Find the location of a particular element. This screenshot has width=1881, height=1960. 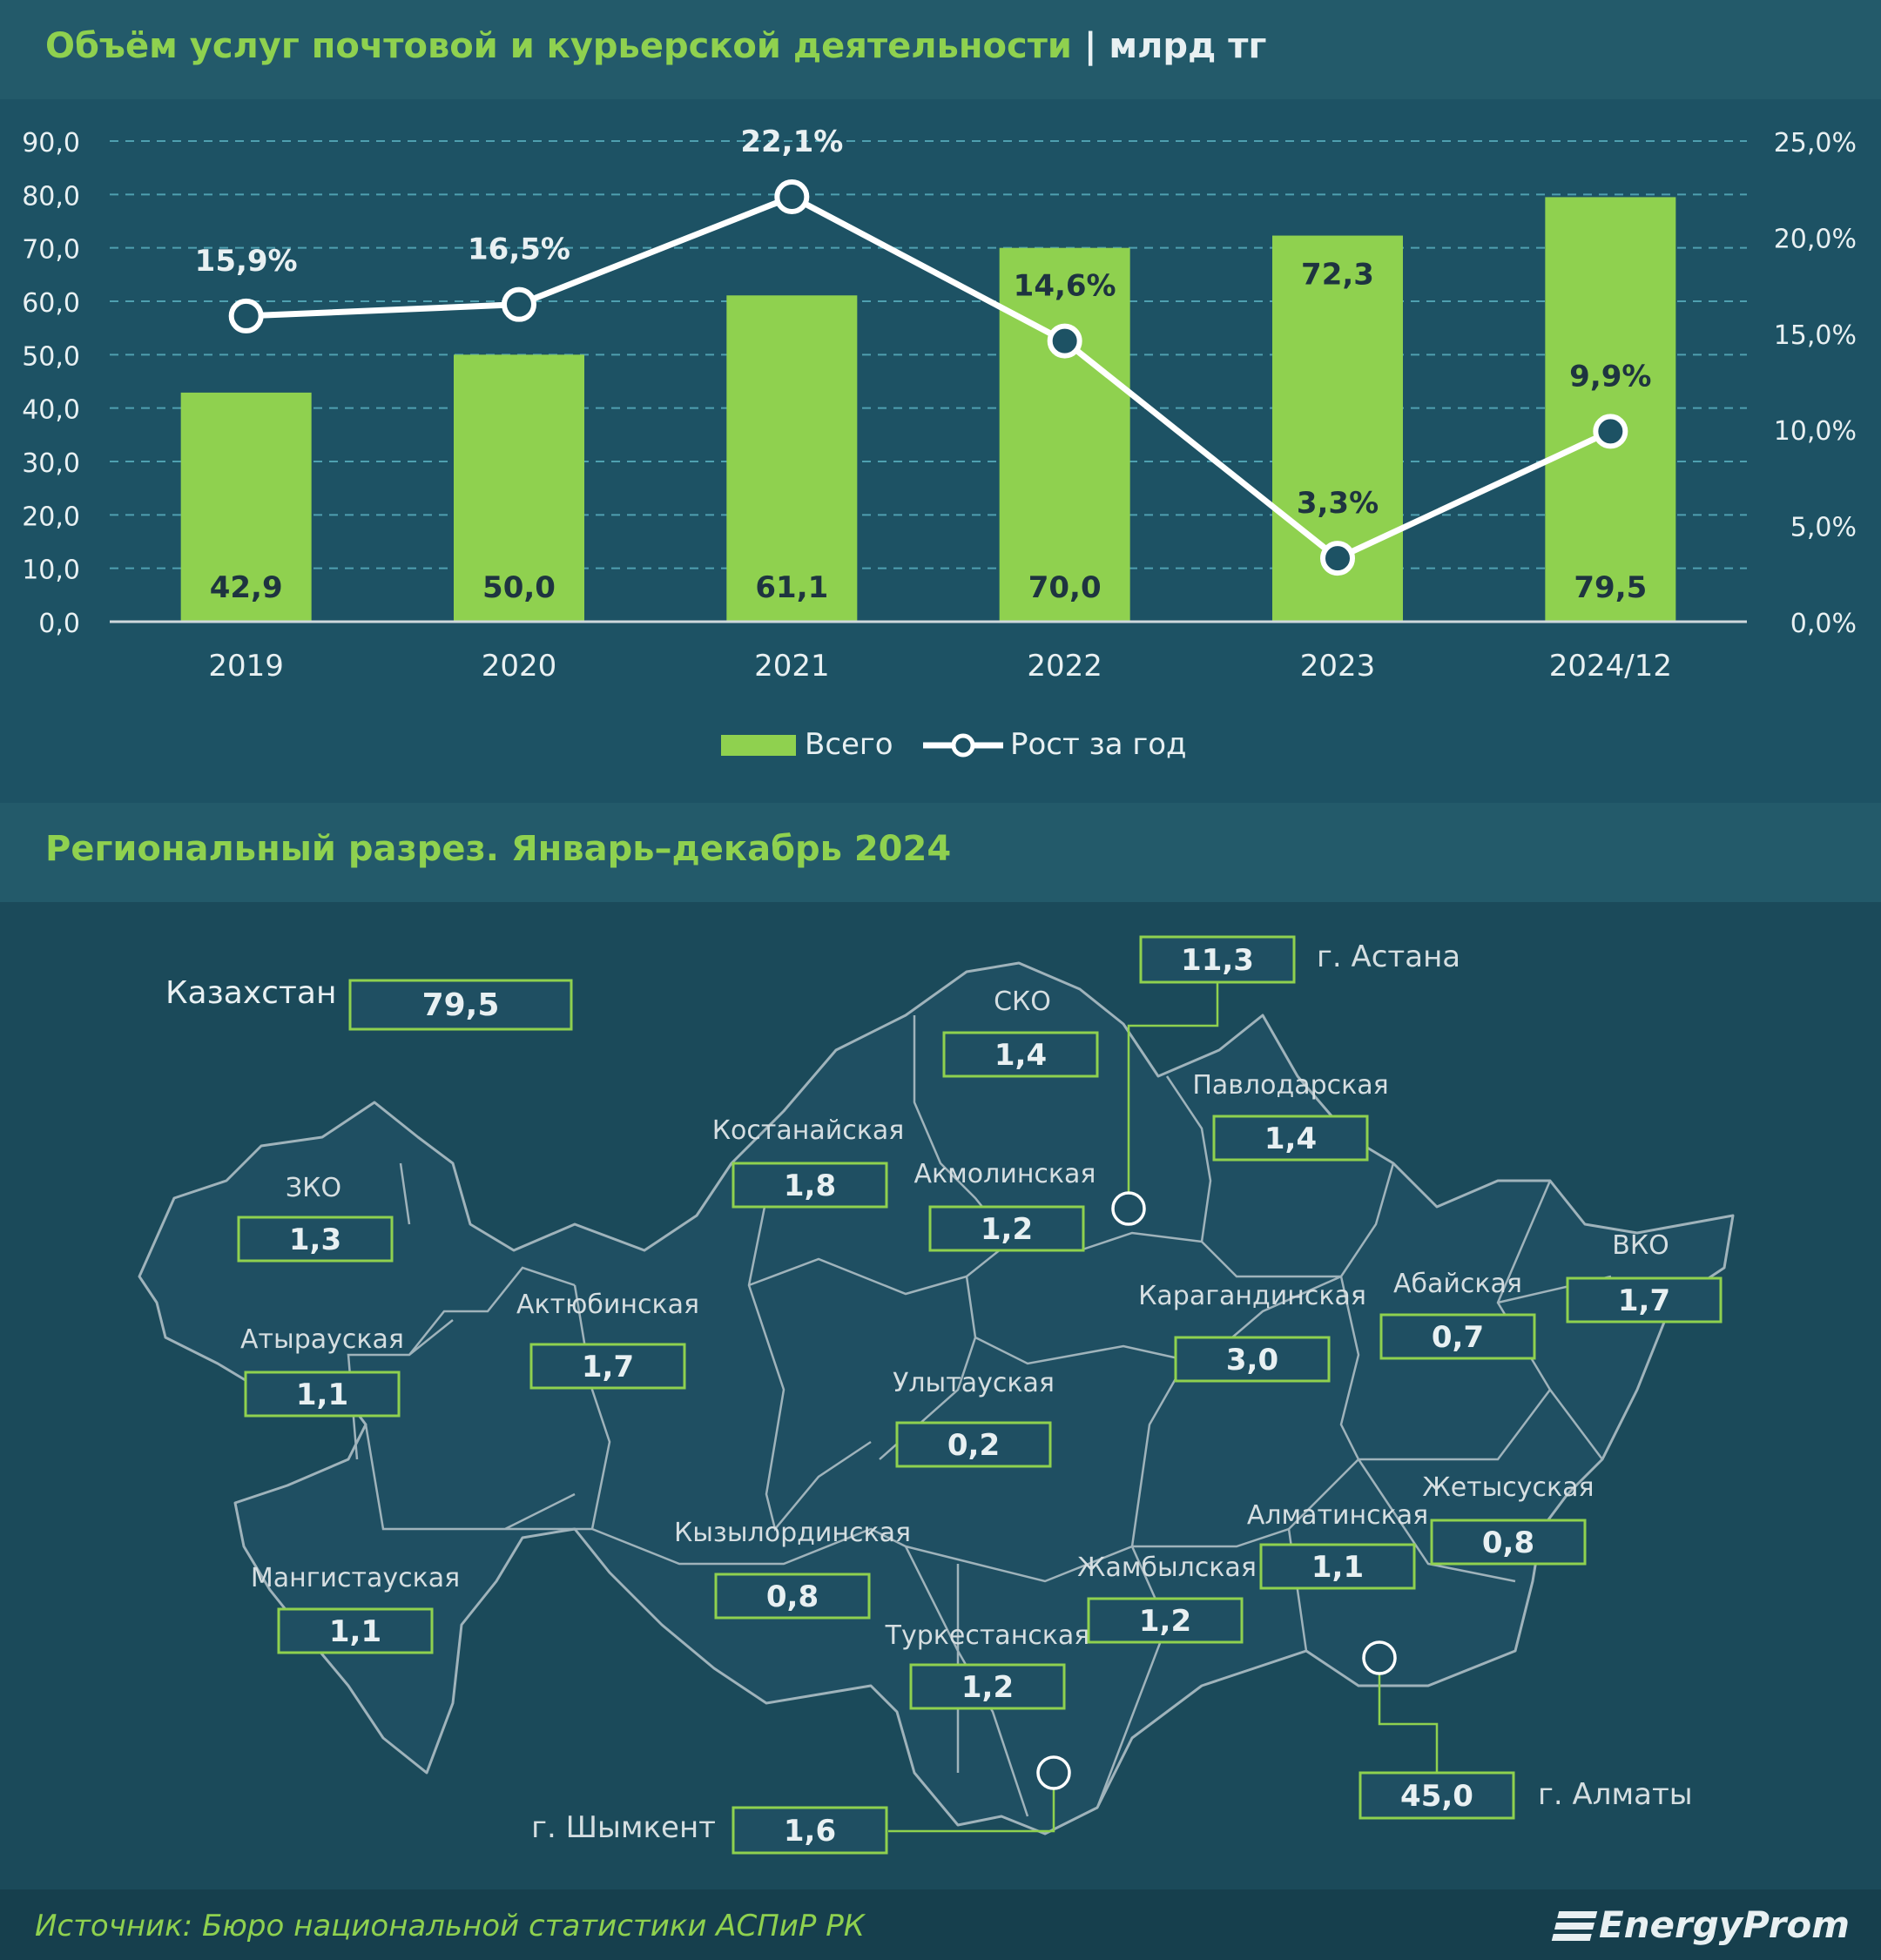

y-tick-label: 30,0 is located at coordinates (51, 463).